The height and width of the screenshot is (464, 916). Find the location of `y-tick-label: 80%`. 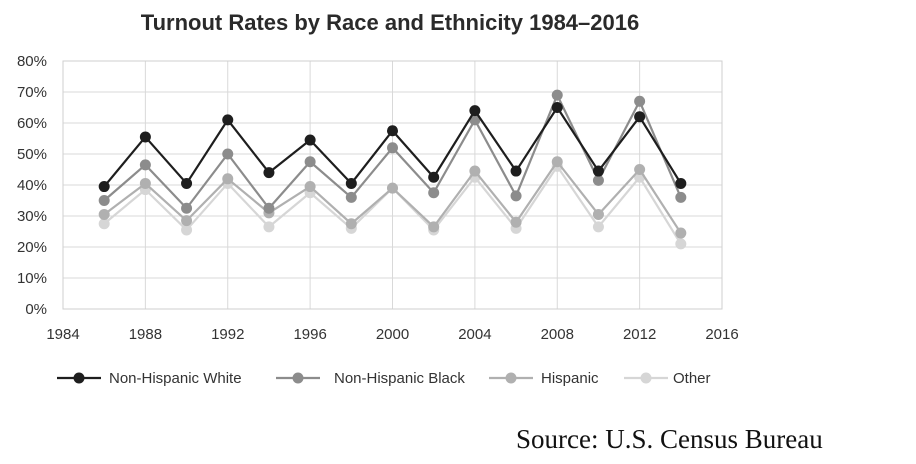

y-tick-label: 80% is located at coordinates (32, 61).